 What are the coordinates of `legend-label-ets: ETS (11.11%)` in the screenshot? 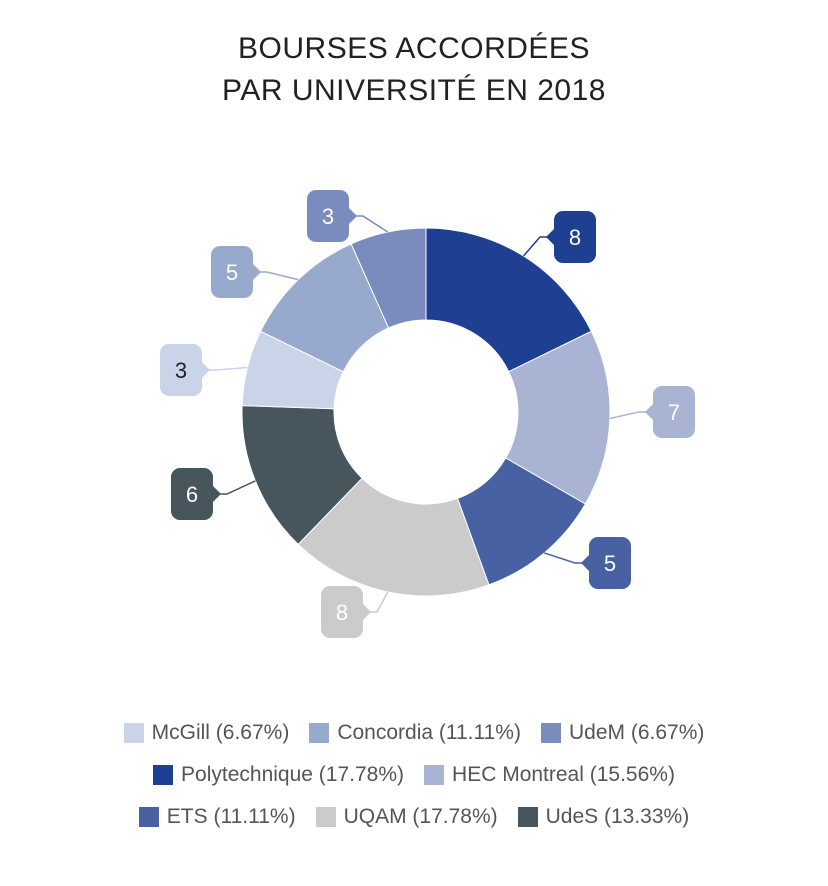 It's located at (231, 816).